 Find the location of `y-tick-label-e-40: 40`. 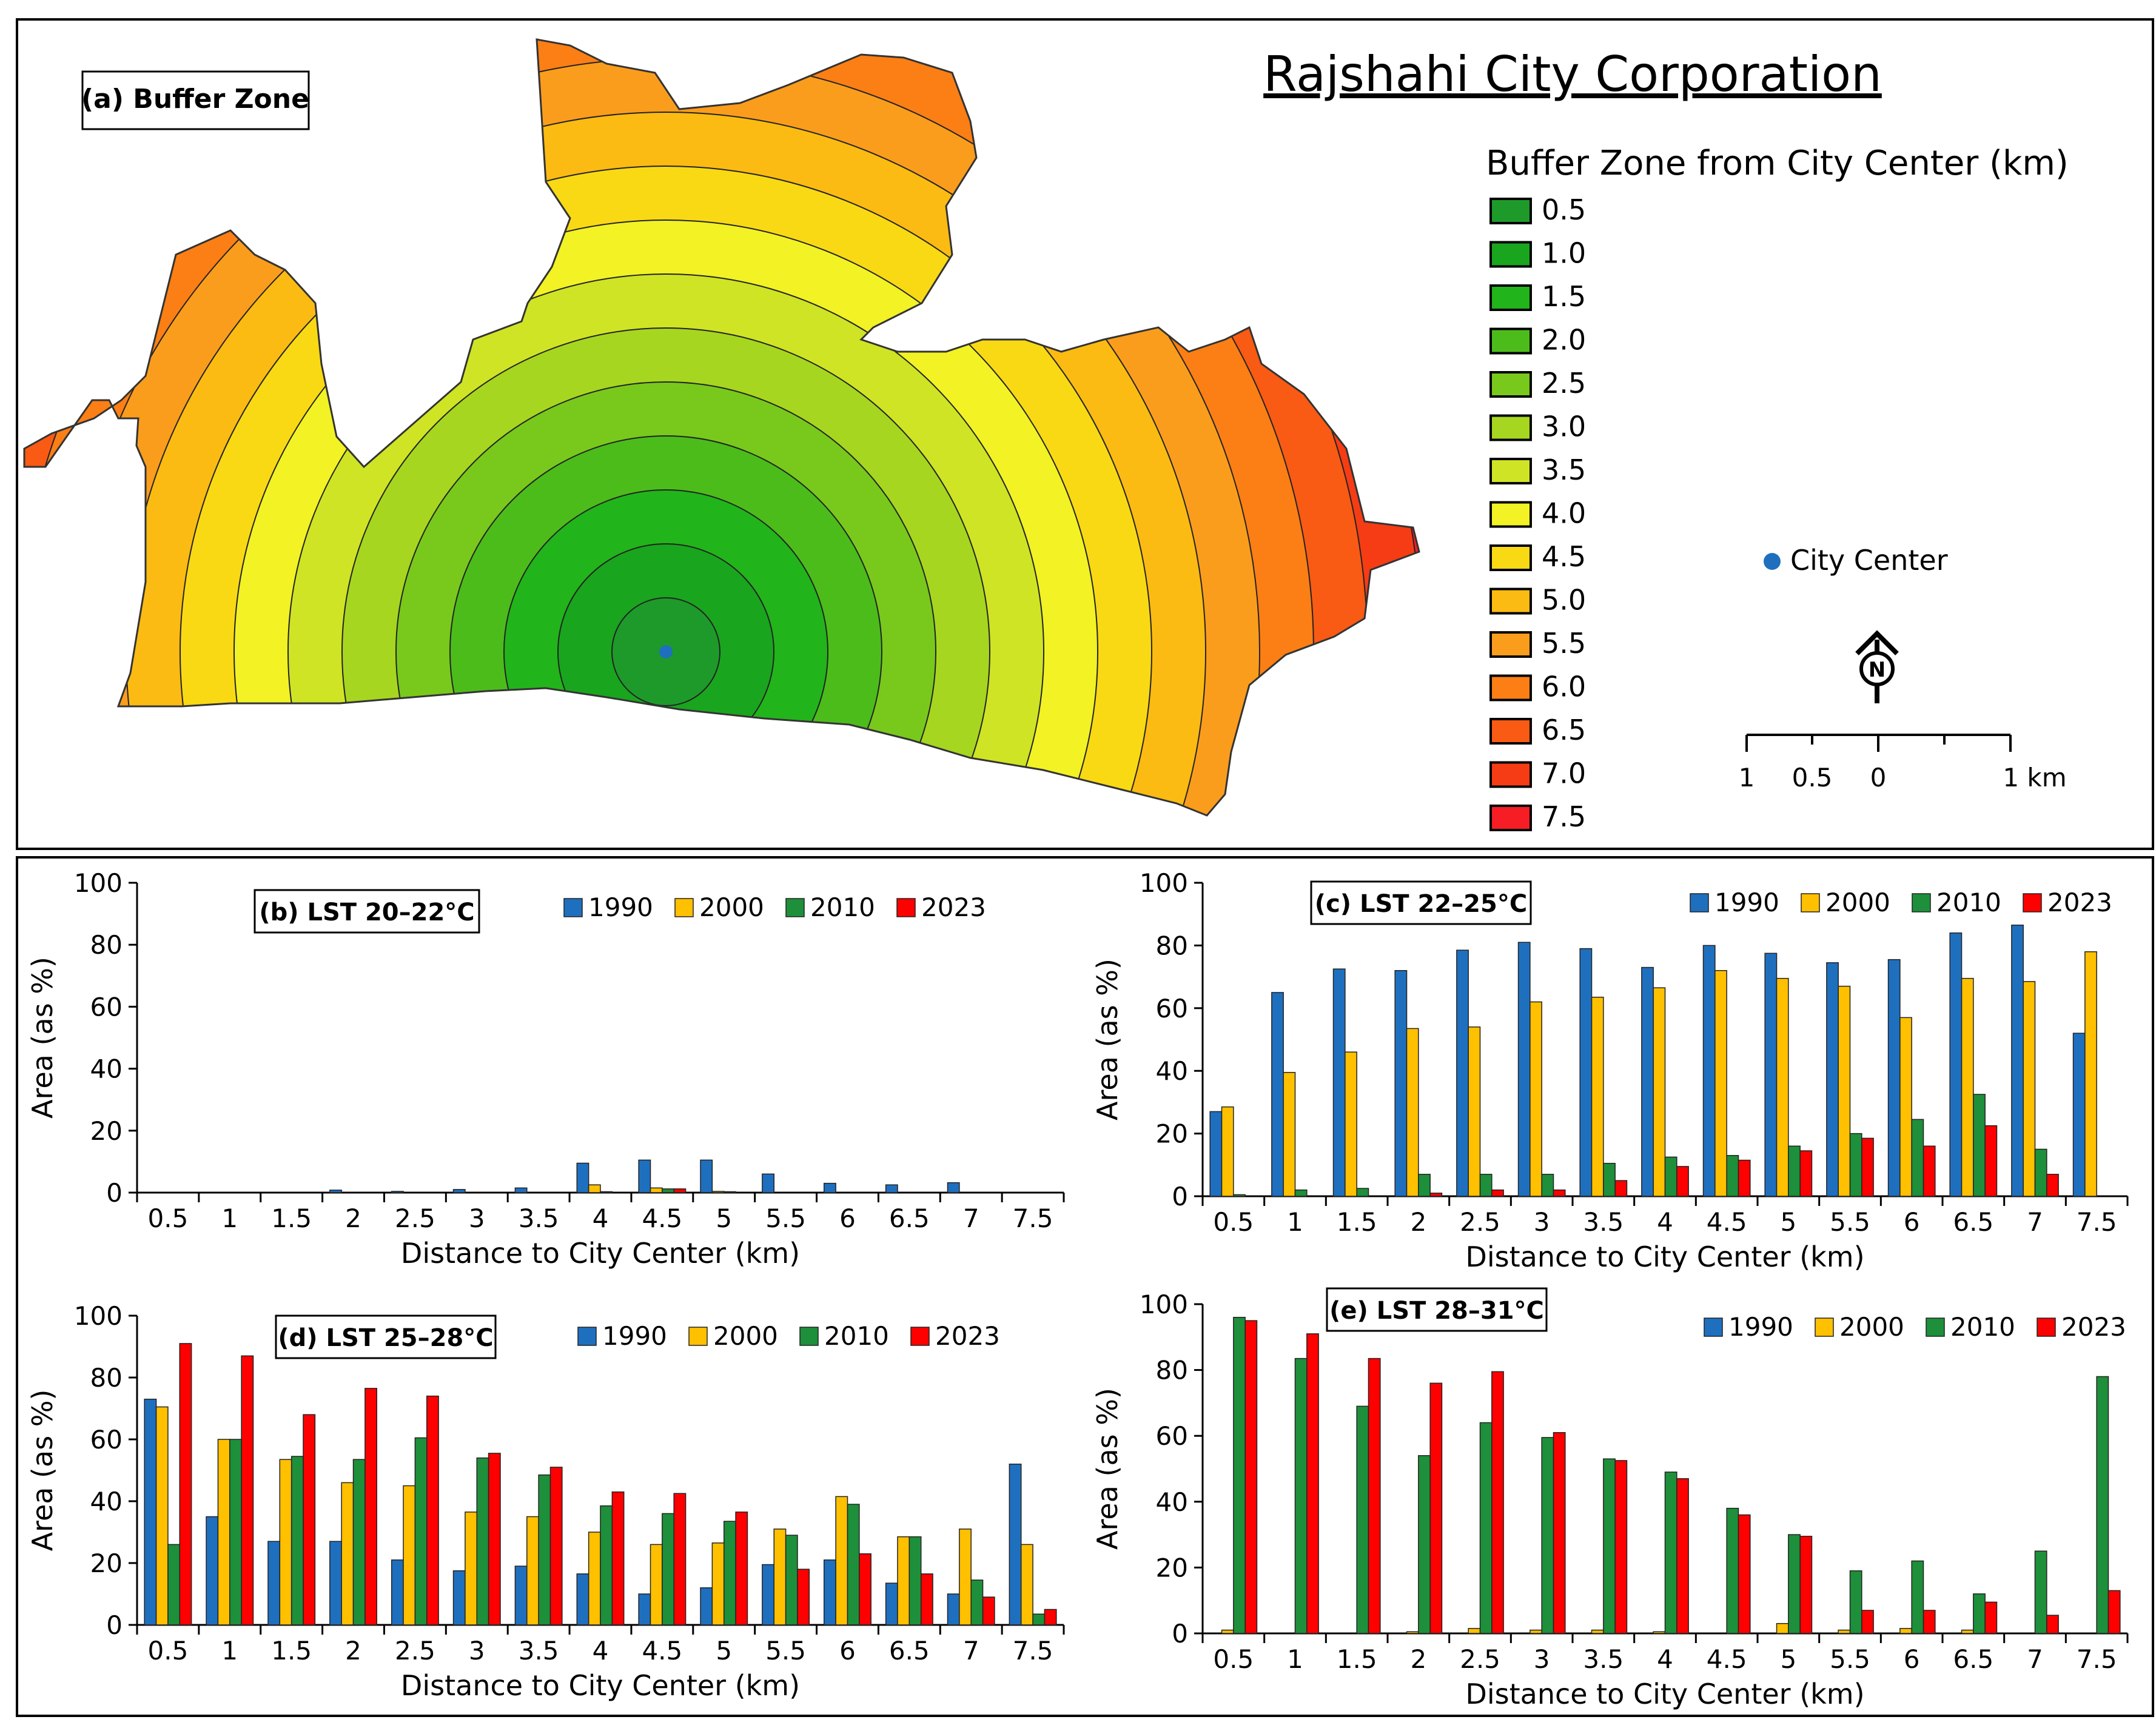

y-tick-label-e-40: 40 is located at coordinates (1172, 1502).